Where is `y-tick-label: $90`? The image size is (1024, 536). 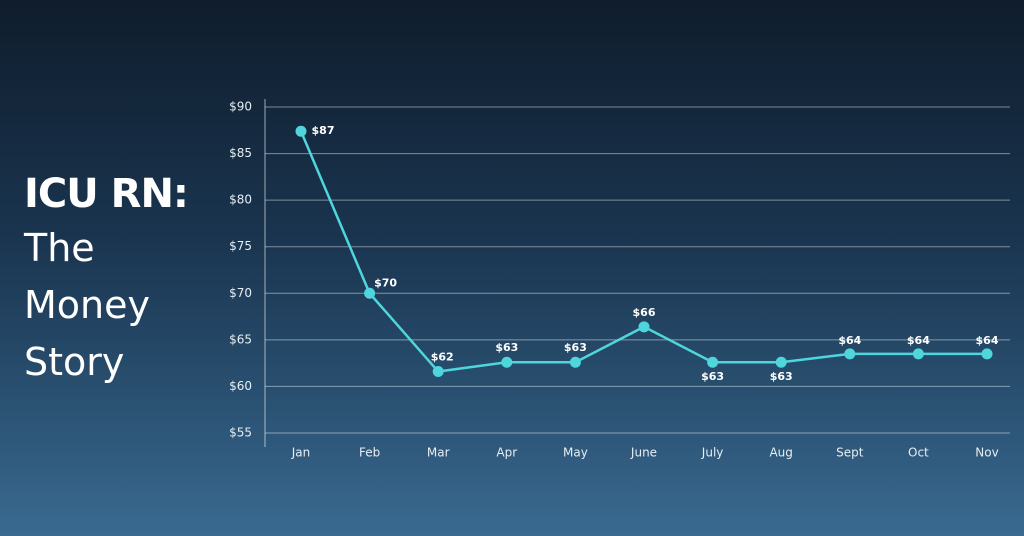 y-tick-label: $90 is located at coordinates (240, 107).